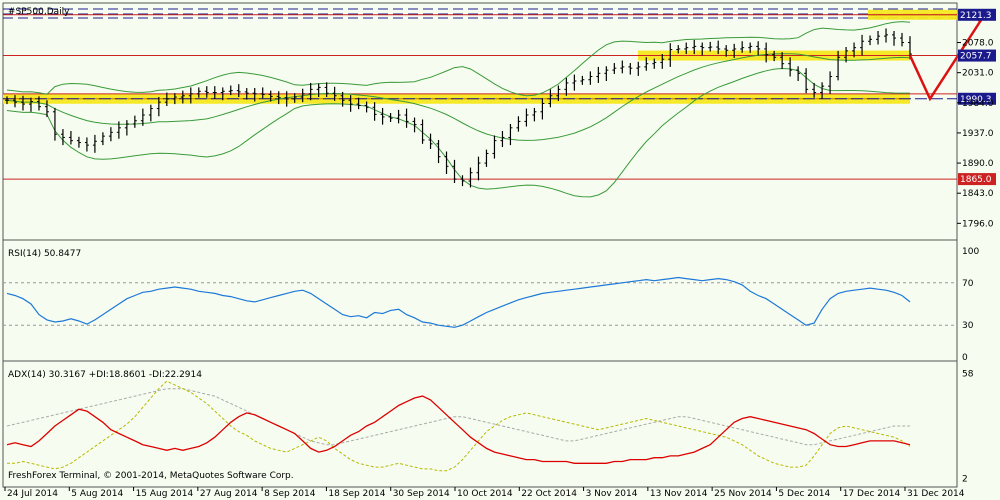  I want to click on rsi-tick-label: 100, so click(970, 252).